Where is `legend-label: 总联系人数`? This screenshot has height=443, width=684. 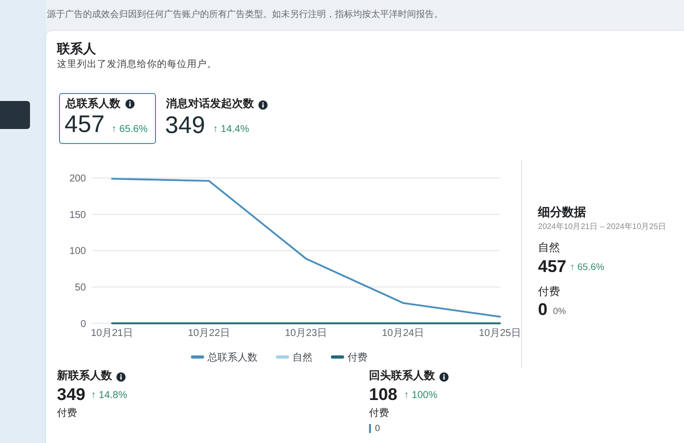
legend-label: 总联系人数 is located at coordinates (232, 358).